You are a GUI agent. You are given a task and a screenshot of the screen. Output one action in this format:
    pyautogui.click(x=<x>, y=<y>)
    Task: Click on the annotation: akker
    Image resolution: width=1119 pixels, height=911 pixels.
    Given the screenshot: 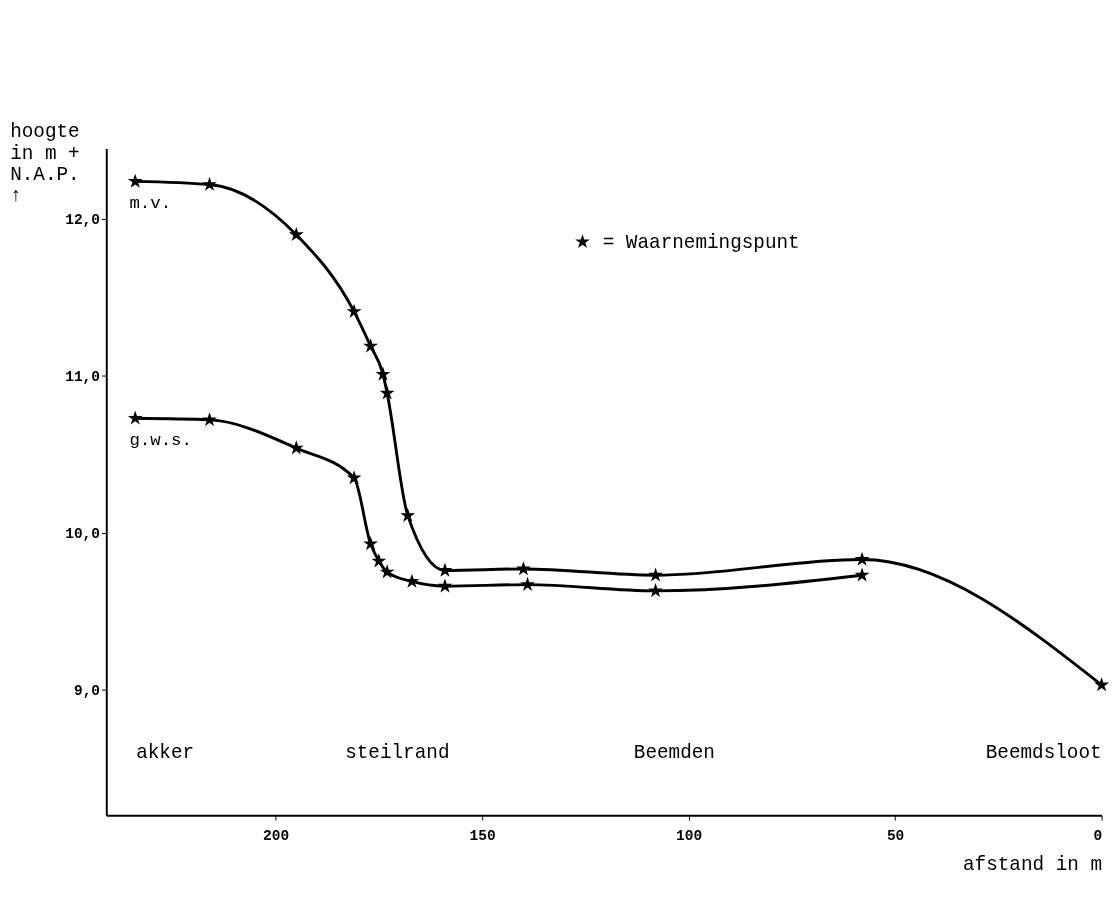 What is the action you would take?
    pyautogui.click(x=165, y=752)
    